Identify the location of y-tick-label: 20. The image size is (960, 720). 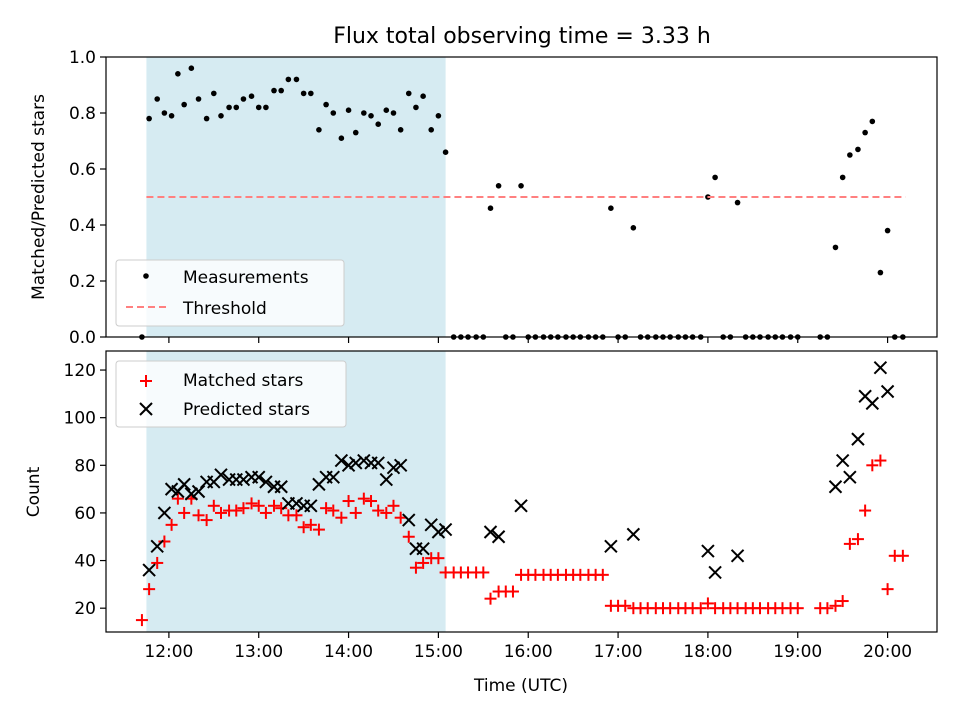
(85, 609).